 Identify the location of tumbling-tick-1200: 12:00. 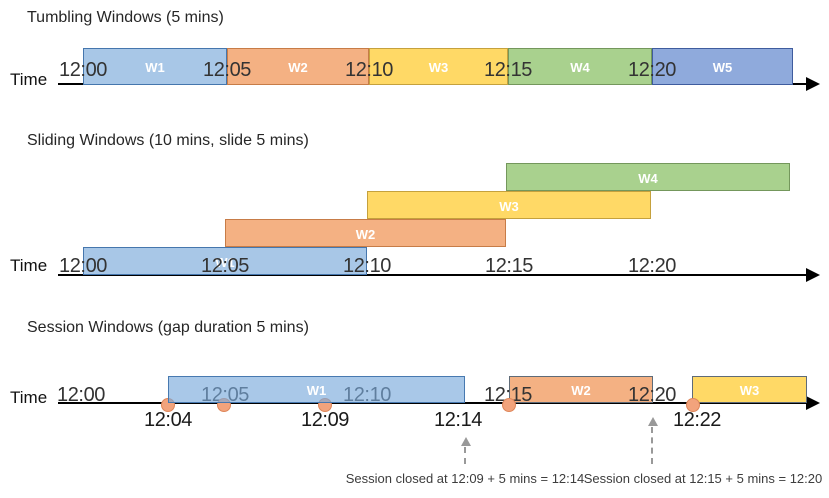
(83, 70).